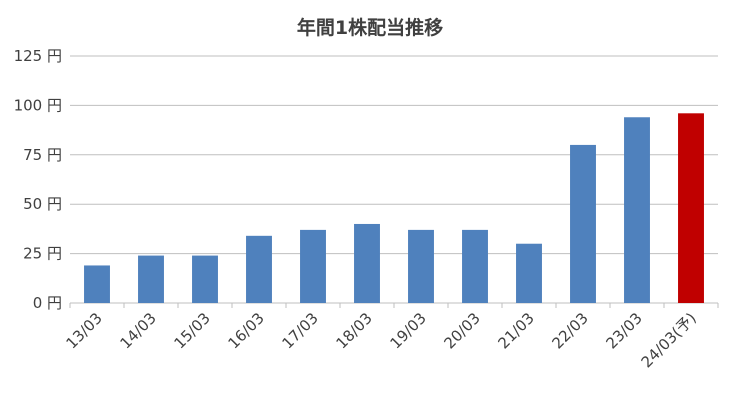  Describe the element at coordinates (42, 155) in the screenshot. I see `y-tick-label: 75 円` at that location.